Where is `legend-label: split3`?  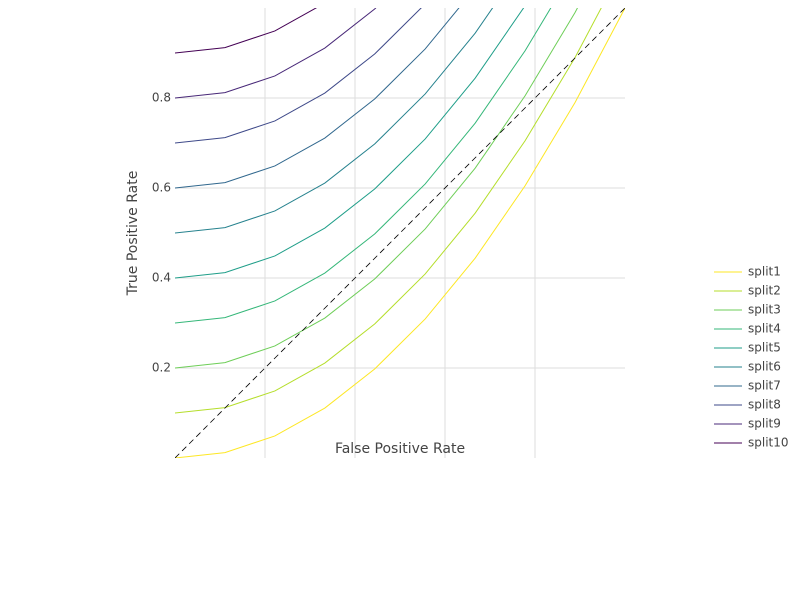
legend-label: split3 is located at coordinates (764, 310).